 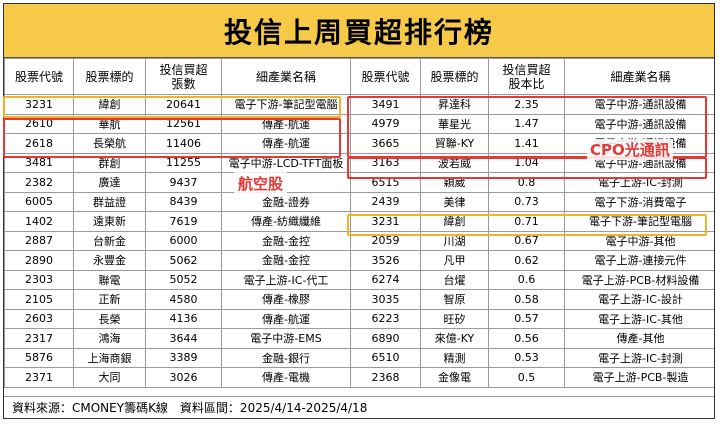 I want to click on table-cell-r-2: 0.67, so click(x=526, y=240).